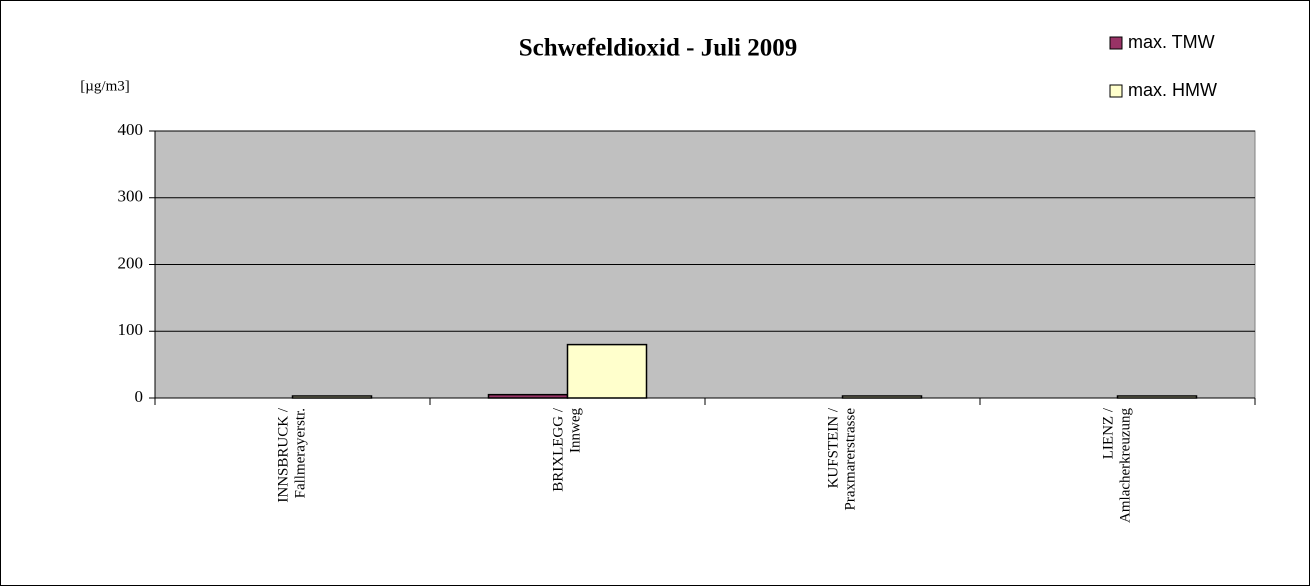 The height and width of the screenshot is (586, 1310). I want to click on y-tick-label: 200, so click(131, 262).